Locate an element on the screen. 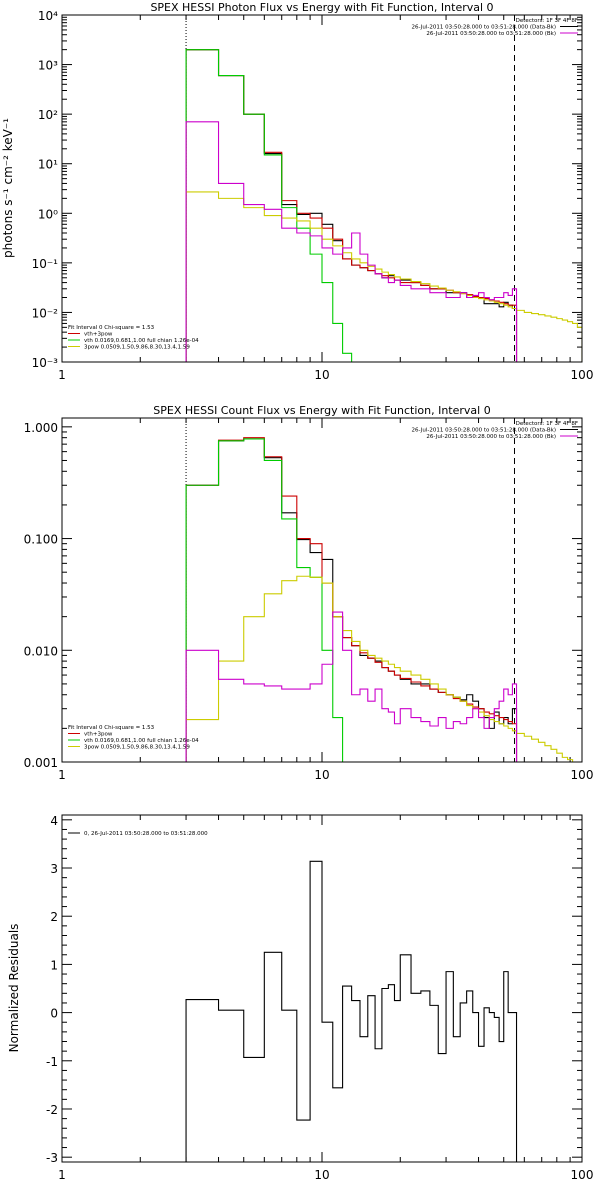  y-axis-label: Normalized Residuals is located at coordinates (14, 988).